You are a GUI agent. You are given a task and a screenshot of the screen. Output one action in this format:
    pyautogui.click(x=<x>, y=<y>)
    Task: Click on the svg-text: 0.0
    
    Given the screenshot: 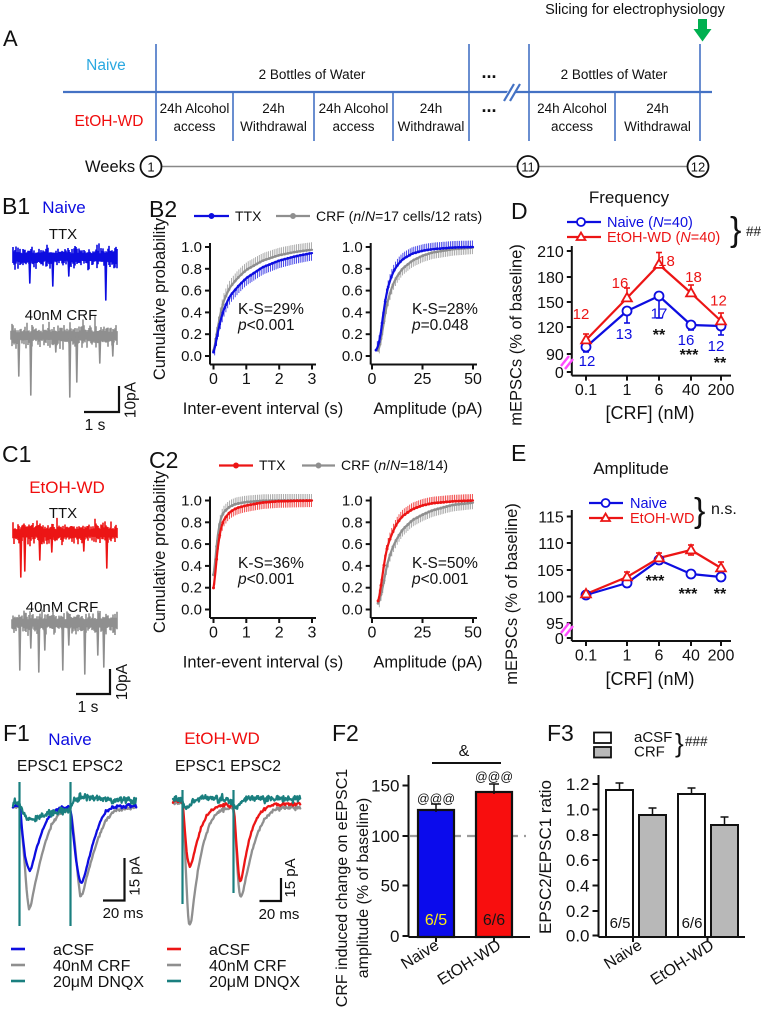 What is the action you would take?
    pyautogui.click(x=191, y=356)
    